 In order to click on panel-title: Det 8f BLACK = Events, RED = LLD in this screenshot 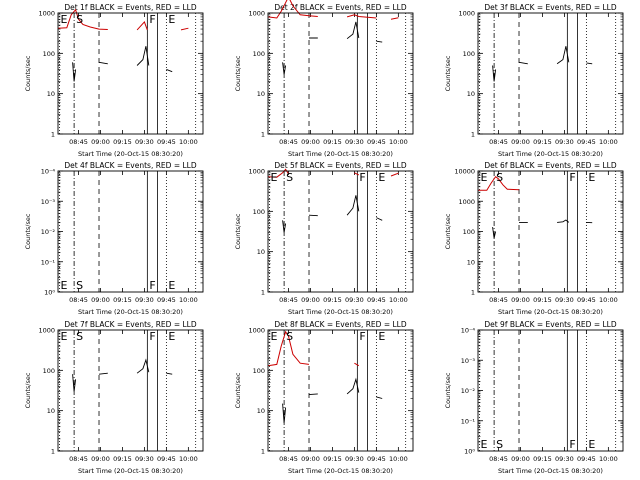, I will do `click(340, 324)`.